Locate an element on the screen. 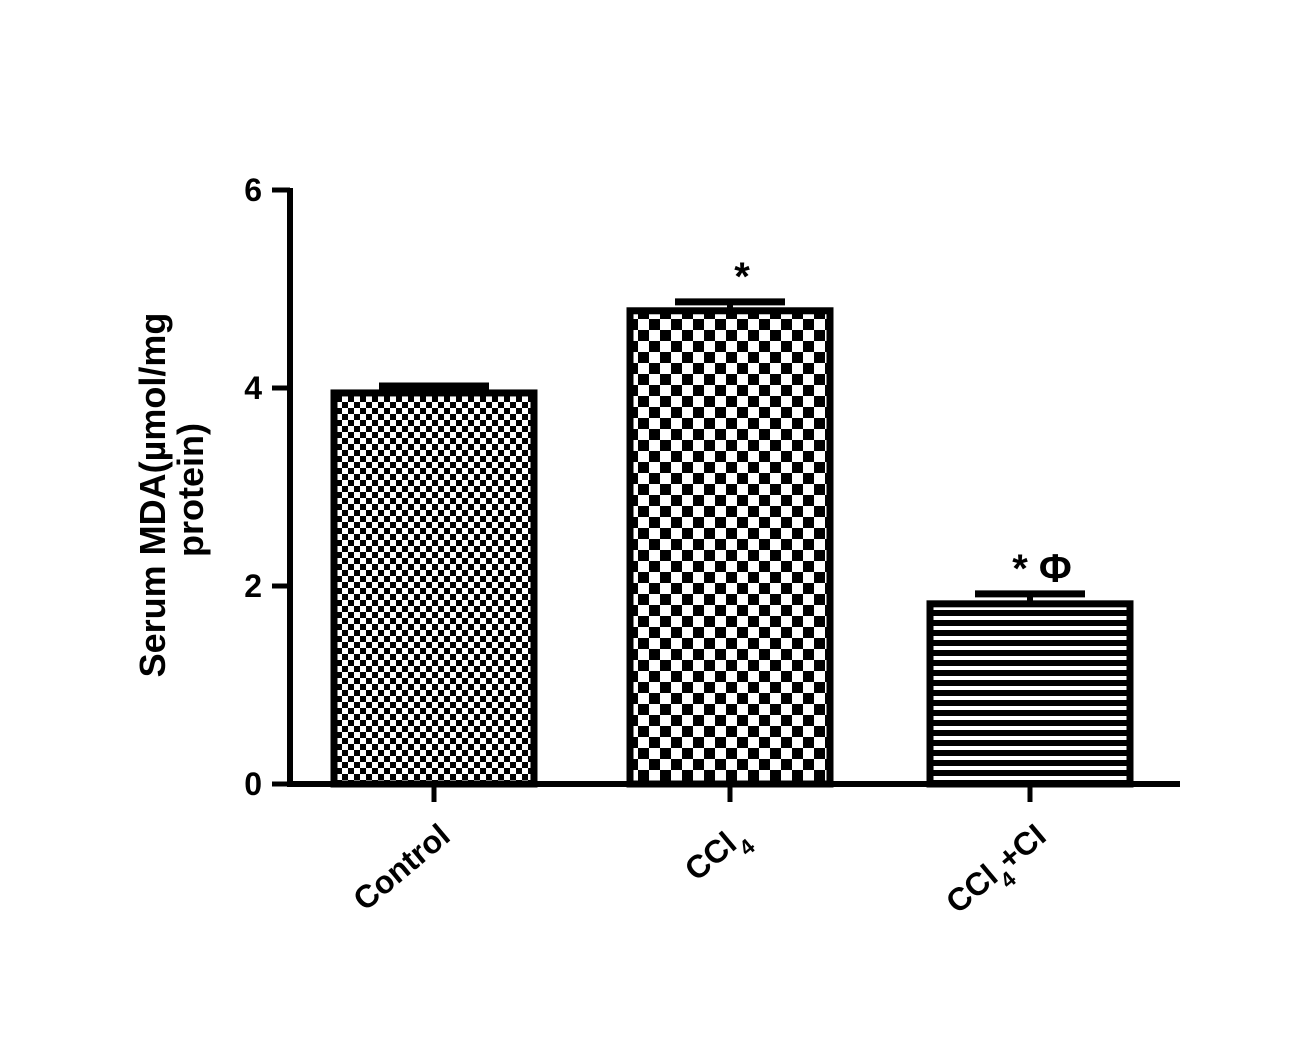 The width and height of the screenshot is (1313, 1063). category-label-2: CCl4 is located at coordinates (719, 855).